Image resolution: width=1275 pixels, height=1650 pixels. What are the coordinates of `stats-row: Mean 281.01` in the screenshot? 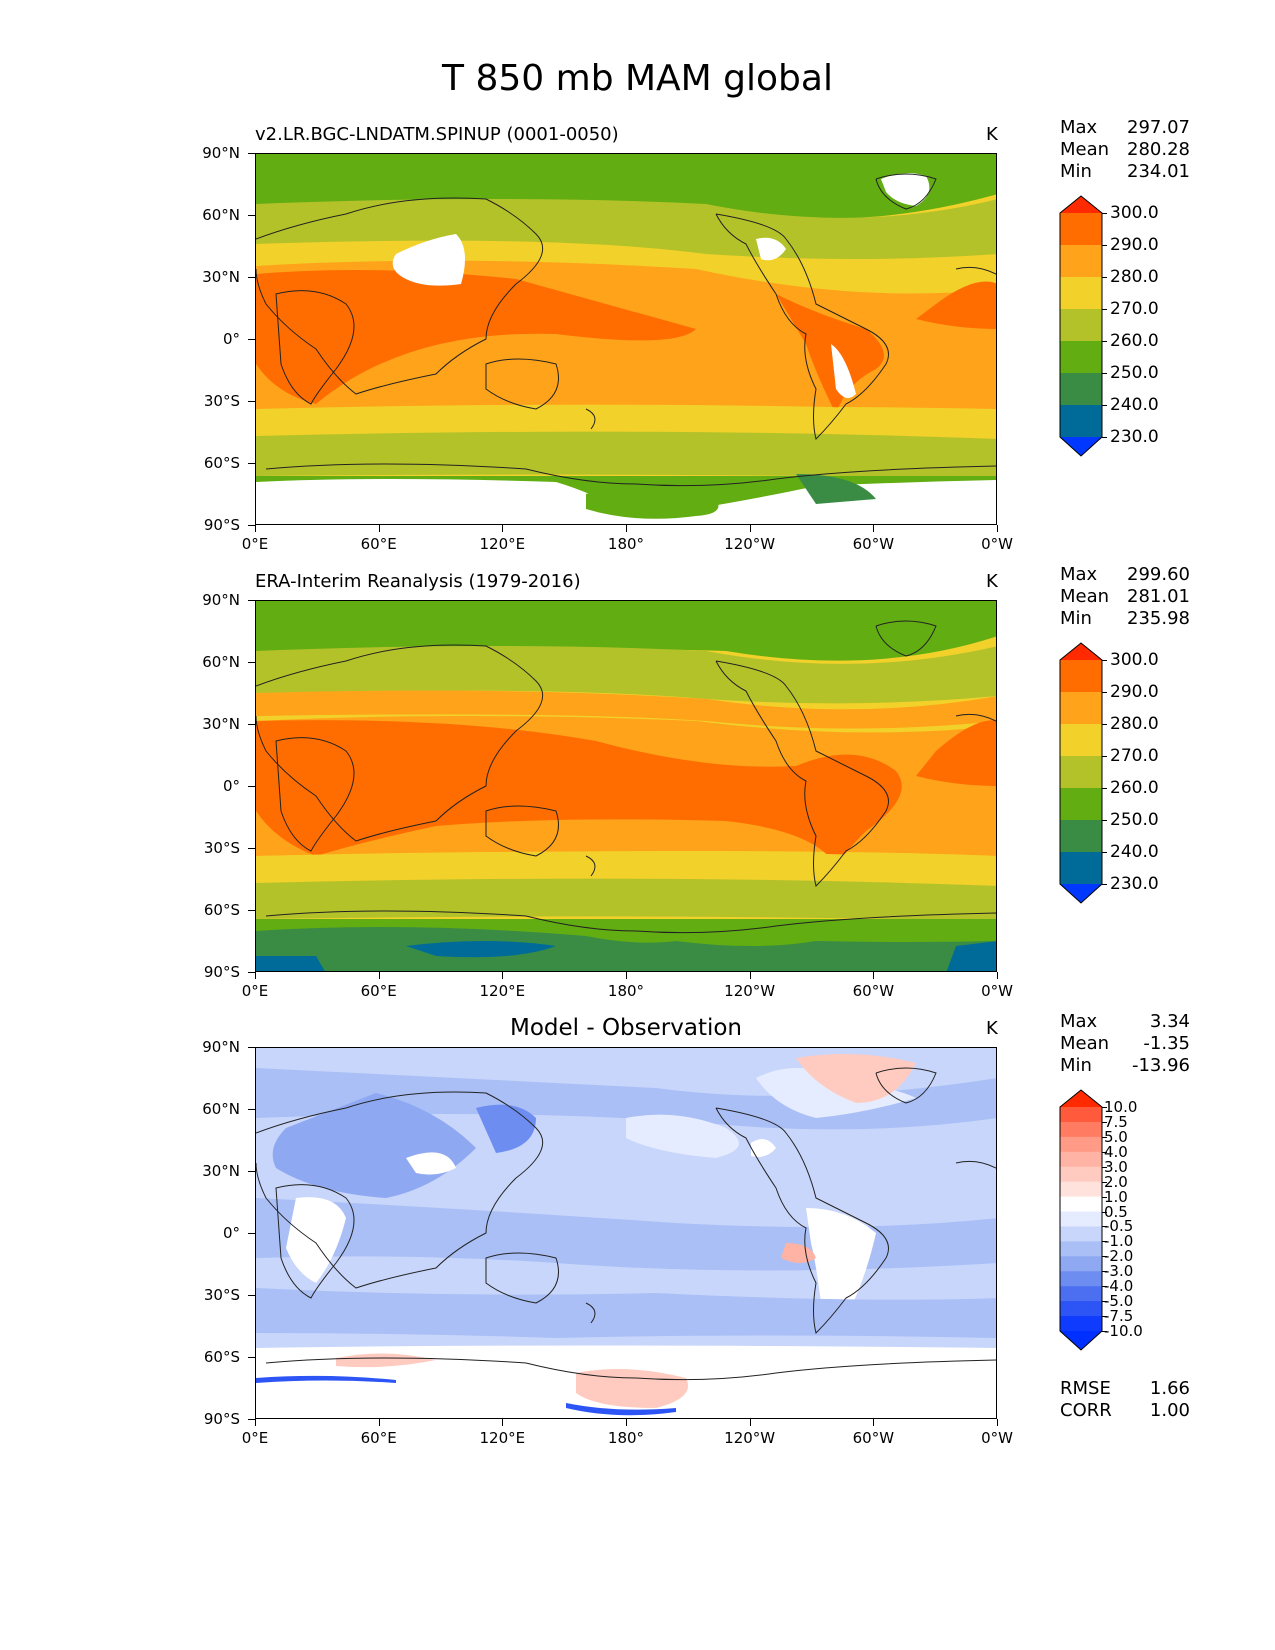 It's located at (1125, 597).